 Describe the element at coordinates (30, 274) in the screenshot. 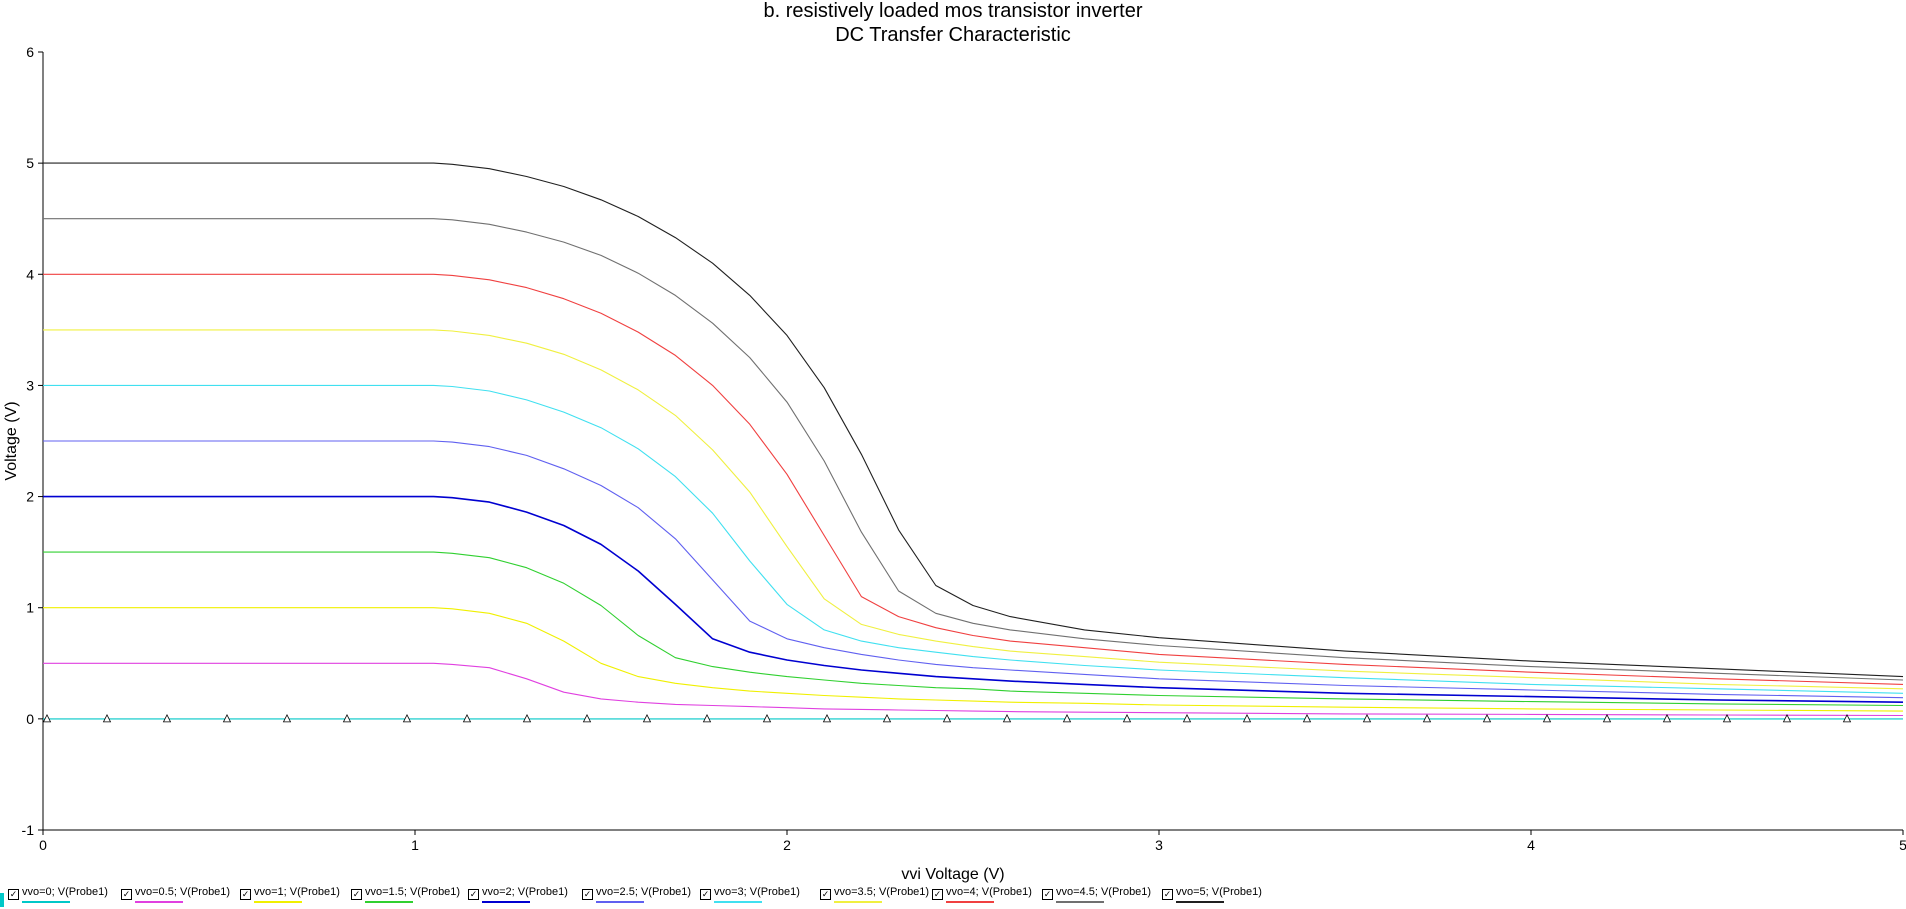

I see `y-tick-label: 4` at that location.